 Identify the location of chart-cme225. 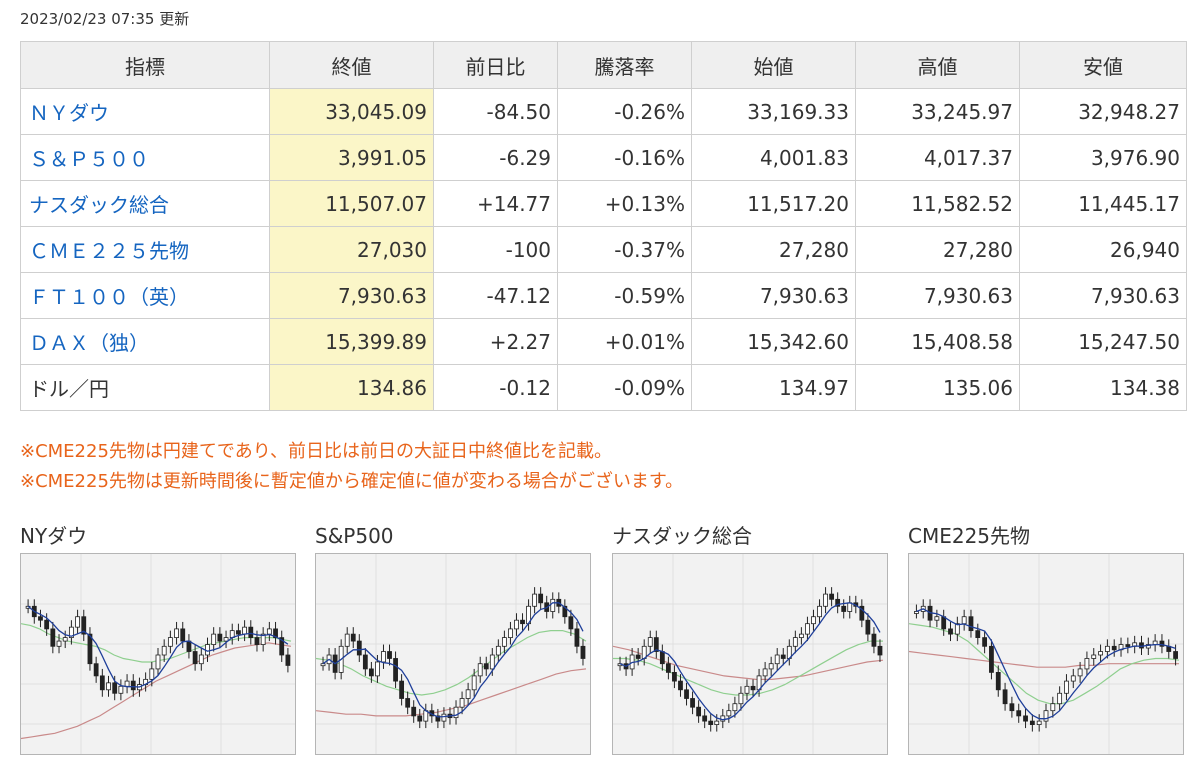
(1046, 654).